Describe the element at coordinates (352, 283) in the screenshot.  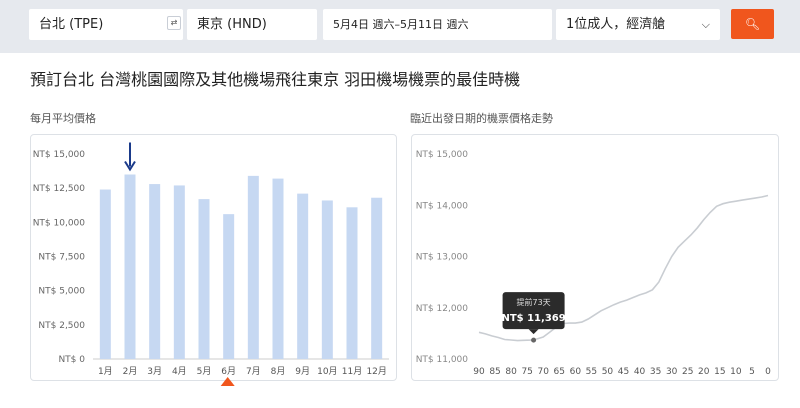
I see `bar-11月` at that location.